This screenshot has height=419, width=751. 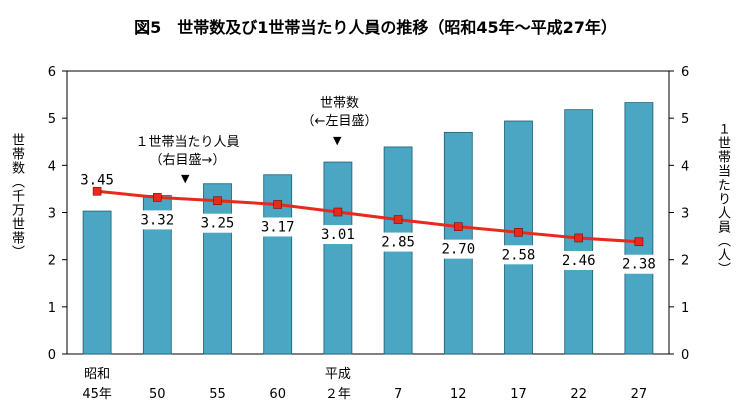 I want to click on x-tick-label: 27, so click(x=639, y=394).